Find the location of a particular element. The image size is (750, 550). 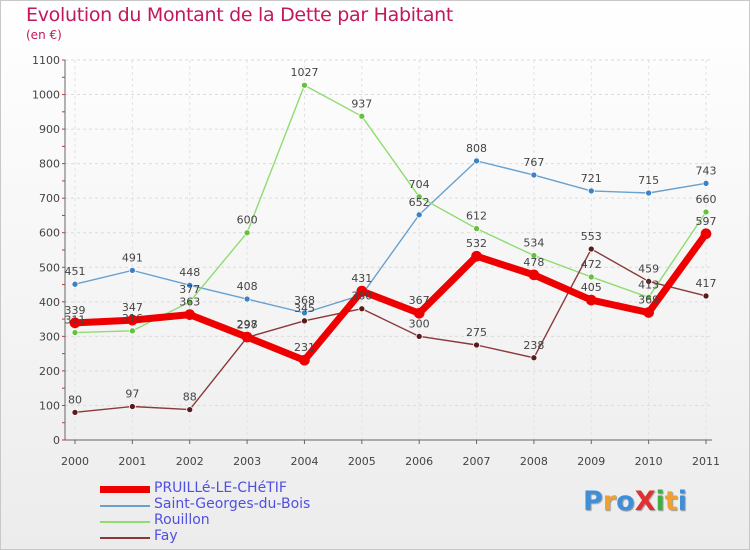

series-3-point-2001 is located at coordinates (132, 320).